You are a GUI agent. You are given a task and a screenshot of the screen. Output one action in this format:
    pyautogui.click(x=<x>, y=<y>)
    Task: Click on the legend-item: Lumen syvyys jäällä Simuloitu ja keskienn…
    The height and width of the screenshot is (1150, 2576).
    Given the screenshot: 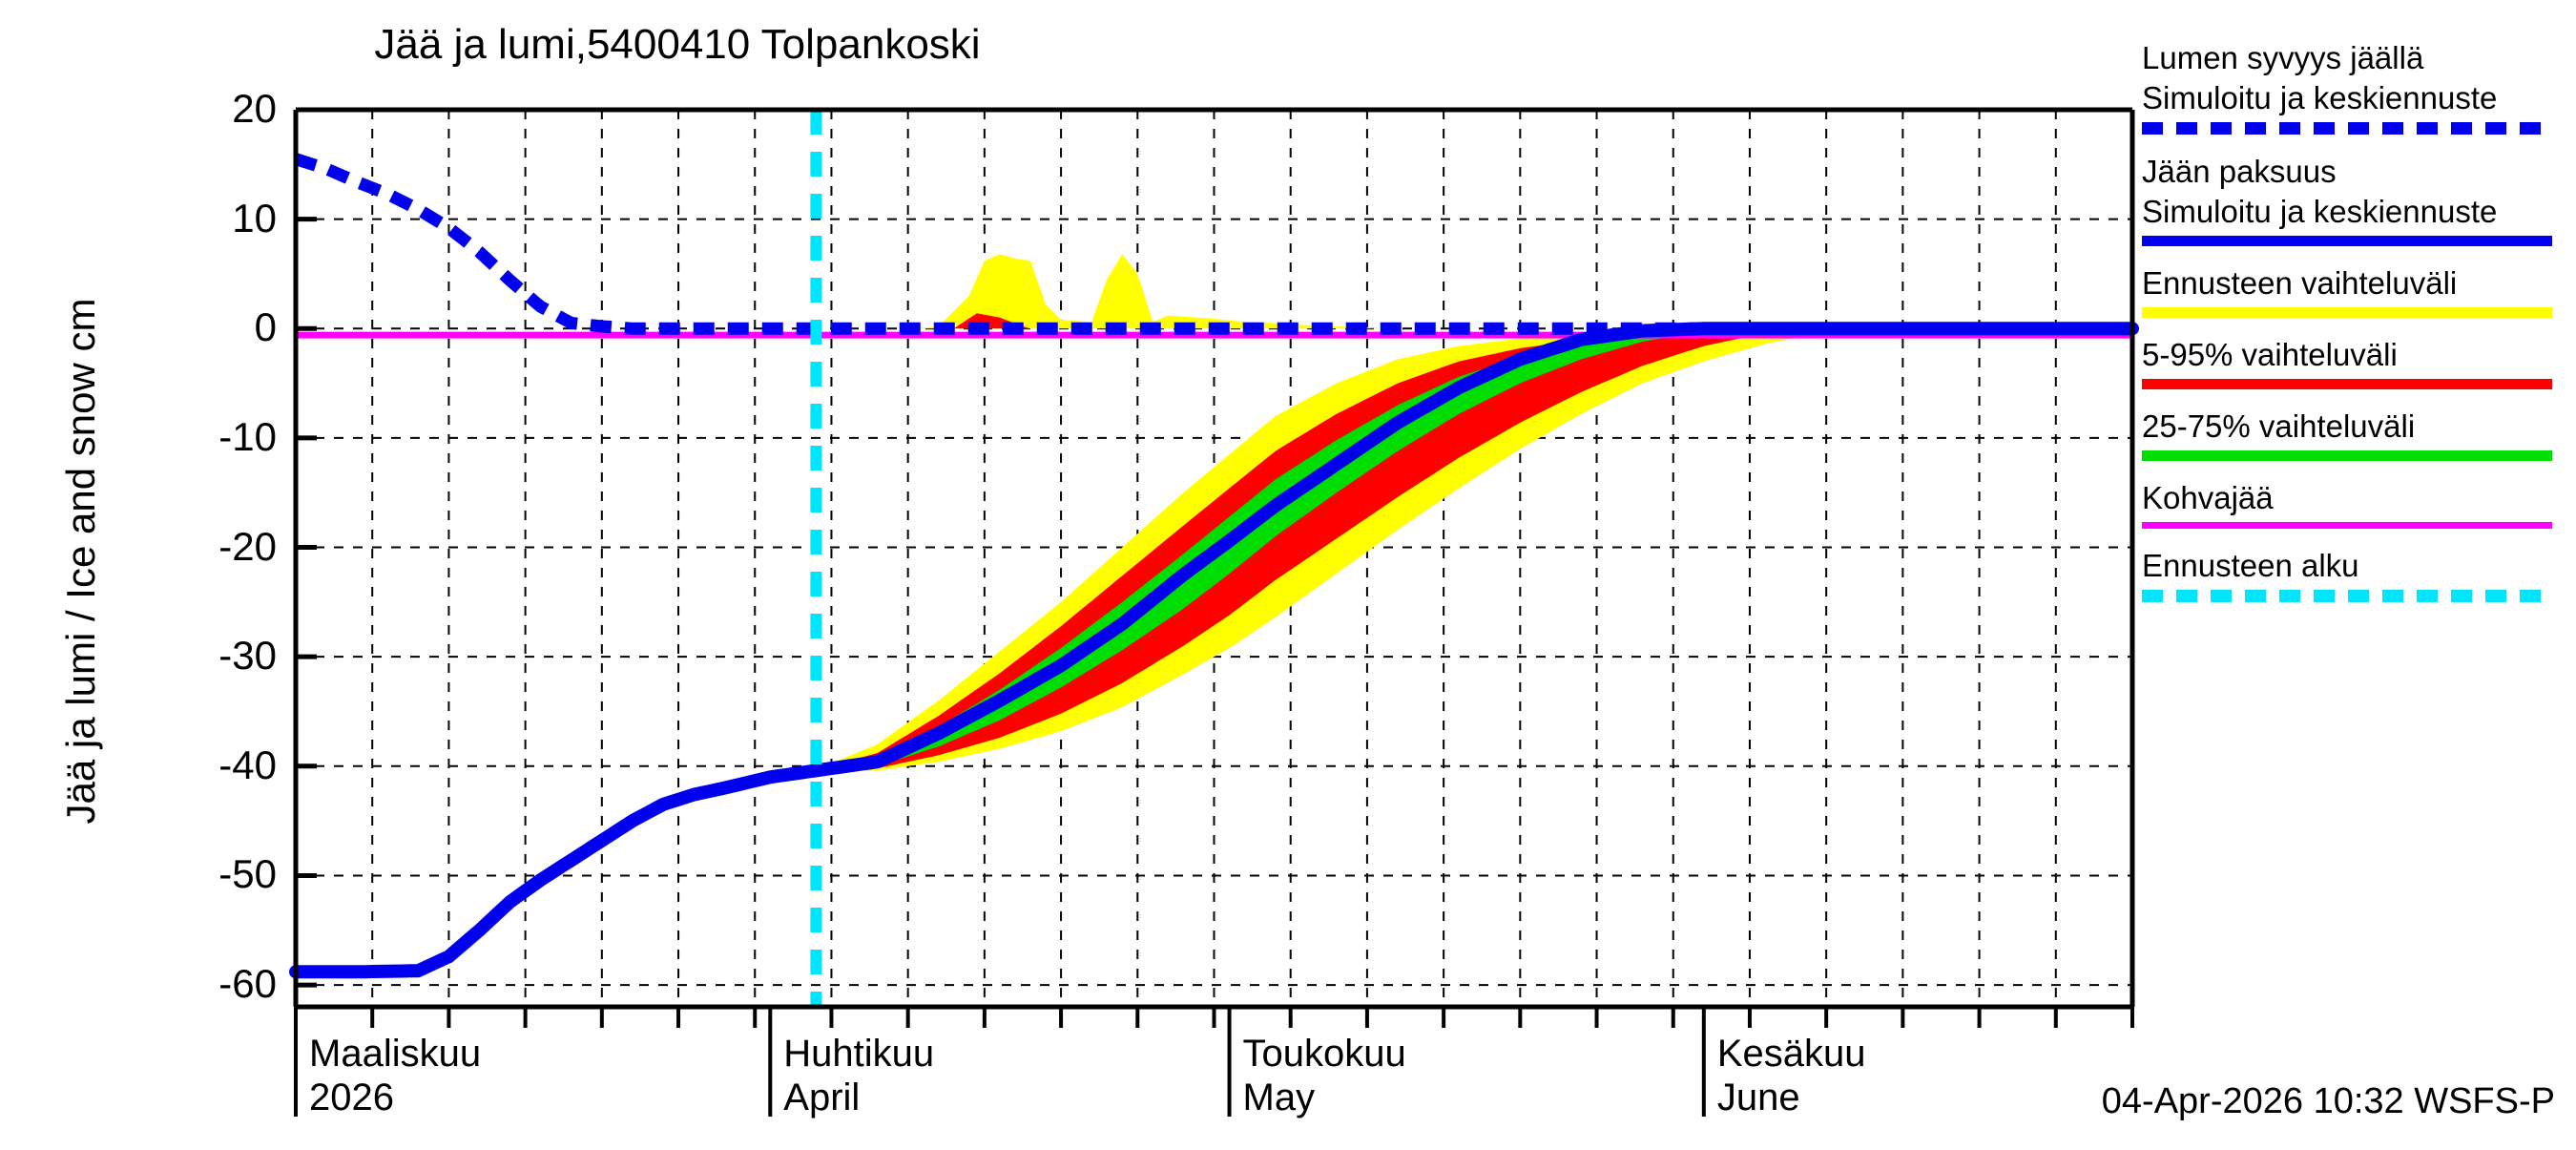 What is the action you would take?
    pyautogui.click(x=2359, y=86)
    